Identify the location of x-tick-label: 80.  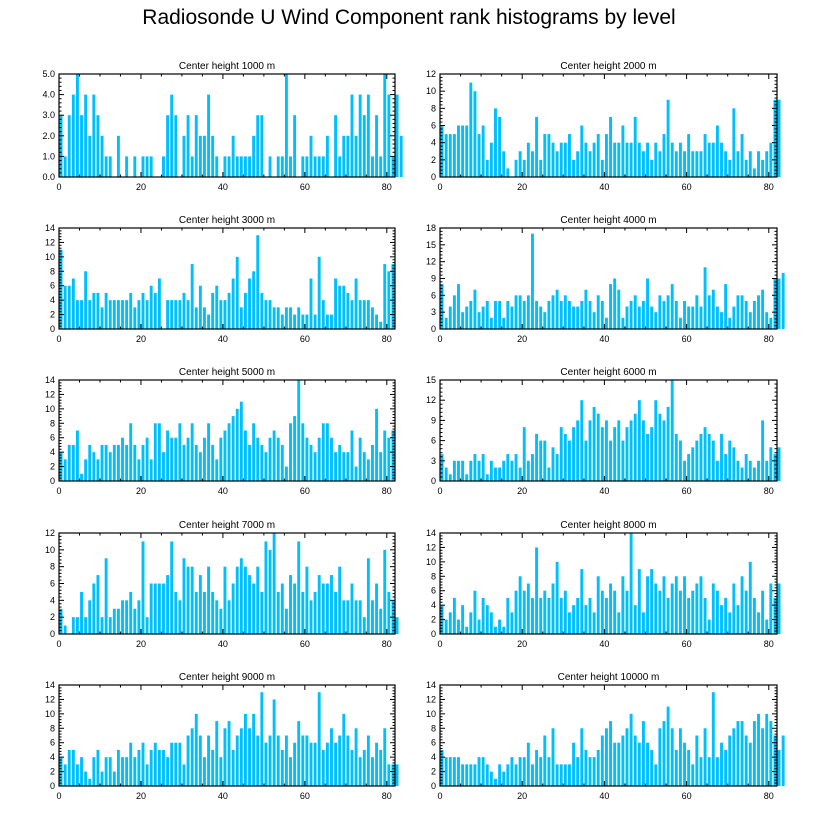
(769, 796).